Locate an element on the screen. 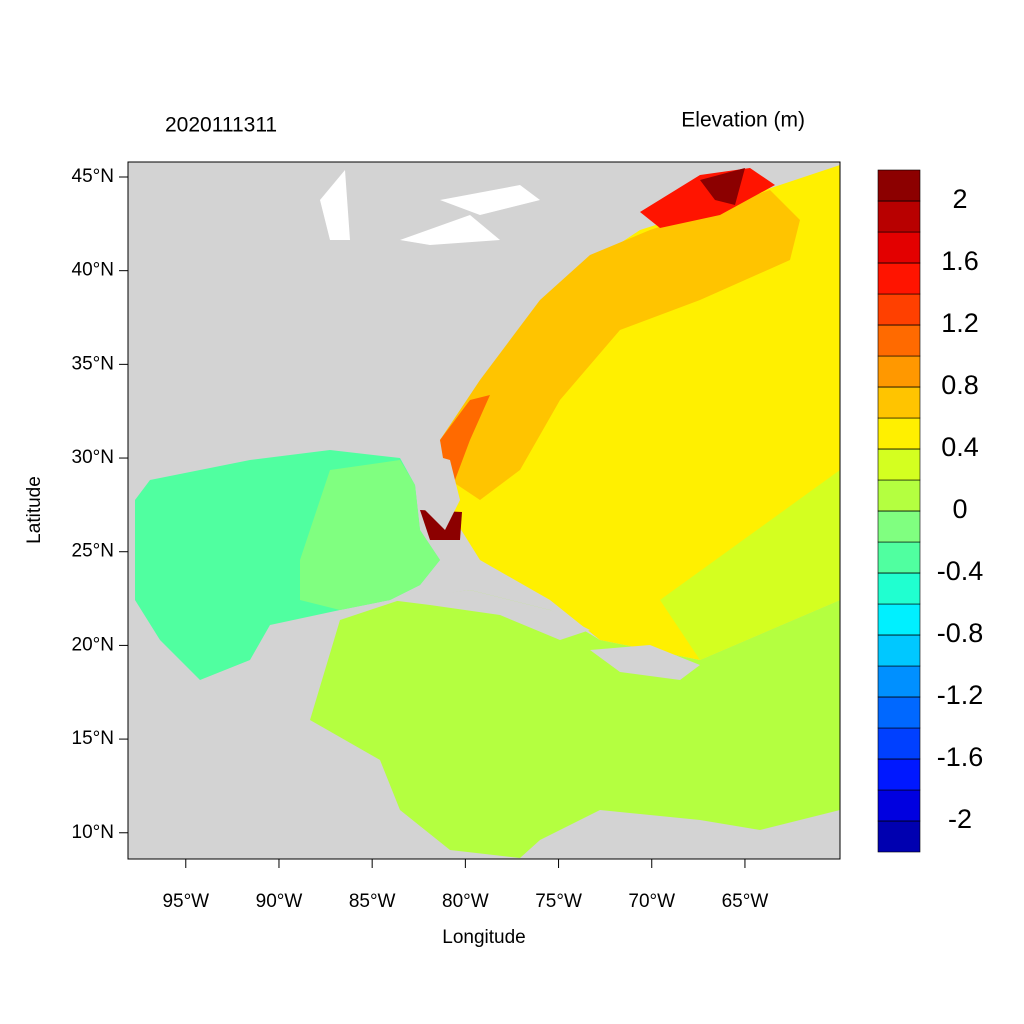  atlantic-south is located at coordinates (750, 565).